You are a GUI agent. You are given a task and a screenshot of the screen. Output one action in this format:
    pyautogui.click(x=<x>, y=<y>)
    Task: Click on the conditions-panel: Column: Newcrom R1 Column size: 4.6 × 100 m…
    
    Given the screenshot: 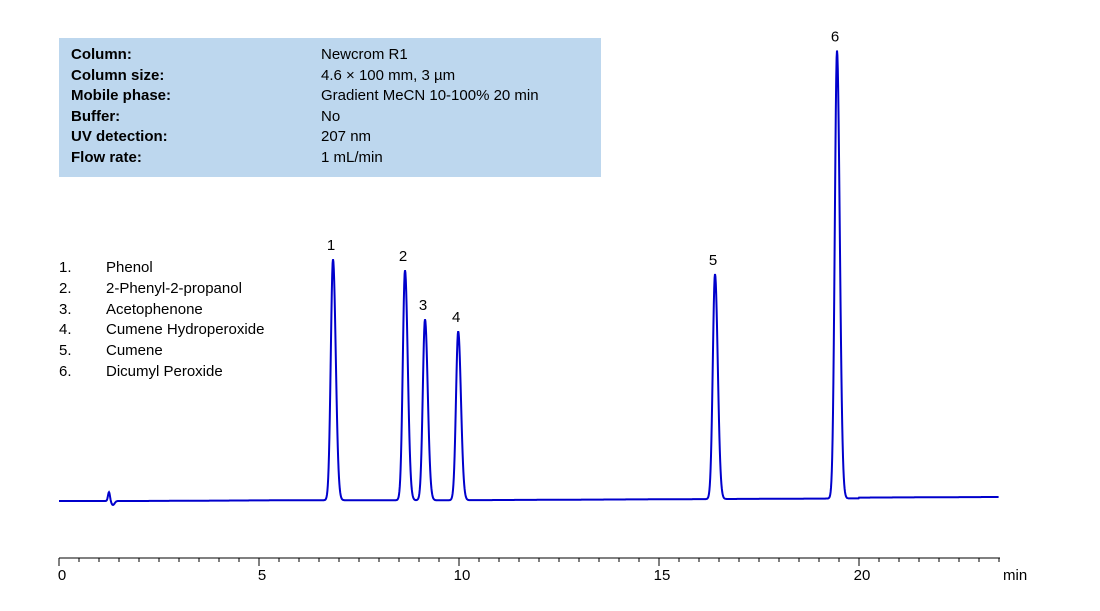 What is the action you would take?
    pyautogui.click(x=330, y=107)
    